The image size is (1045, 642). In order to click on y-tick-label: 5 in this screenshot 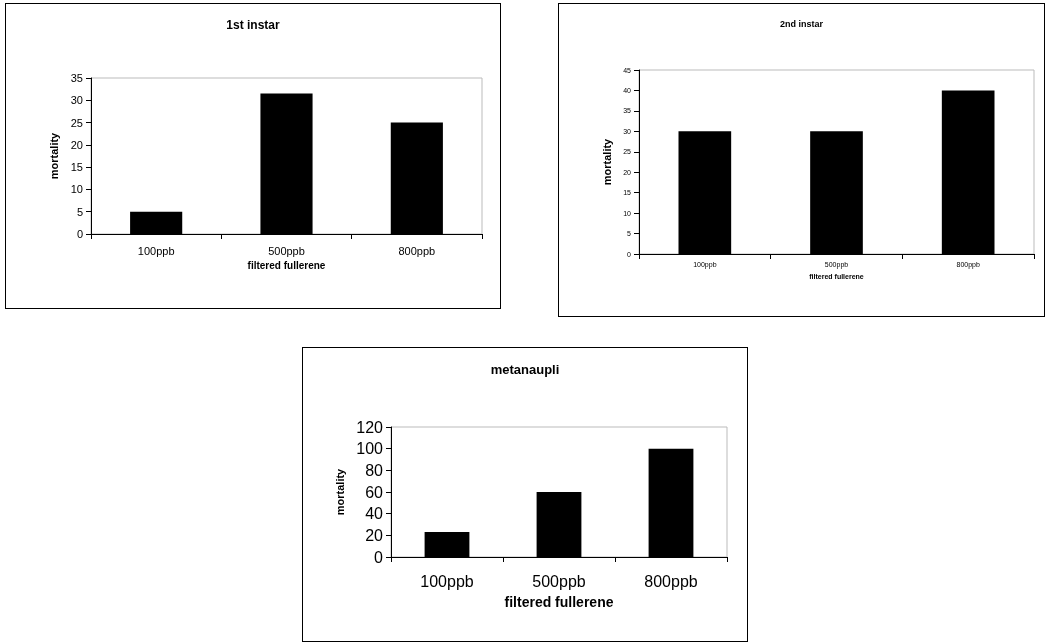, I will do `click(79, 211)`.